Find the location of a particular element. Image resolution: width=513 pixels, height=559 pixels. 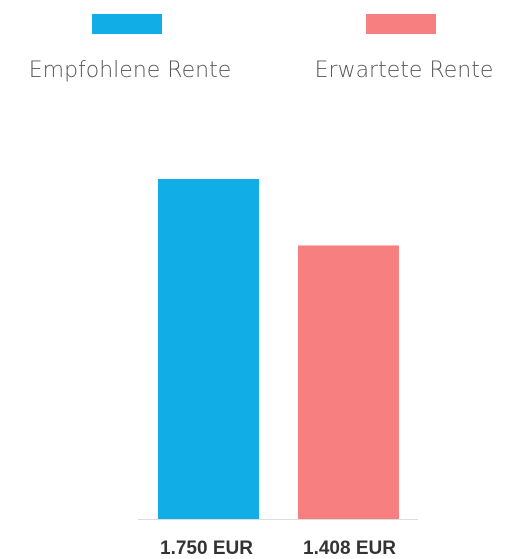

legend-label: Erwartete Rente is located at coordinates (404, 70).